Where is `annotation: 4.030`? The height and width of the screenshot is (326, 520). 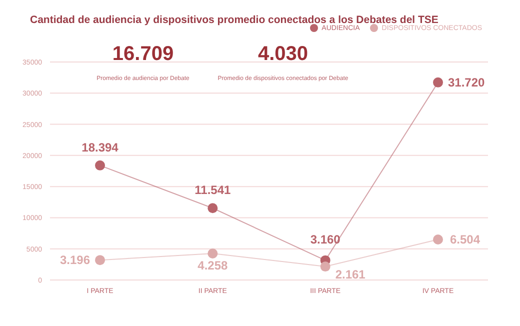 annotation: 4.030 is located at coordinates (283, 54).